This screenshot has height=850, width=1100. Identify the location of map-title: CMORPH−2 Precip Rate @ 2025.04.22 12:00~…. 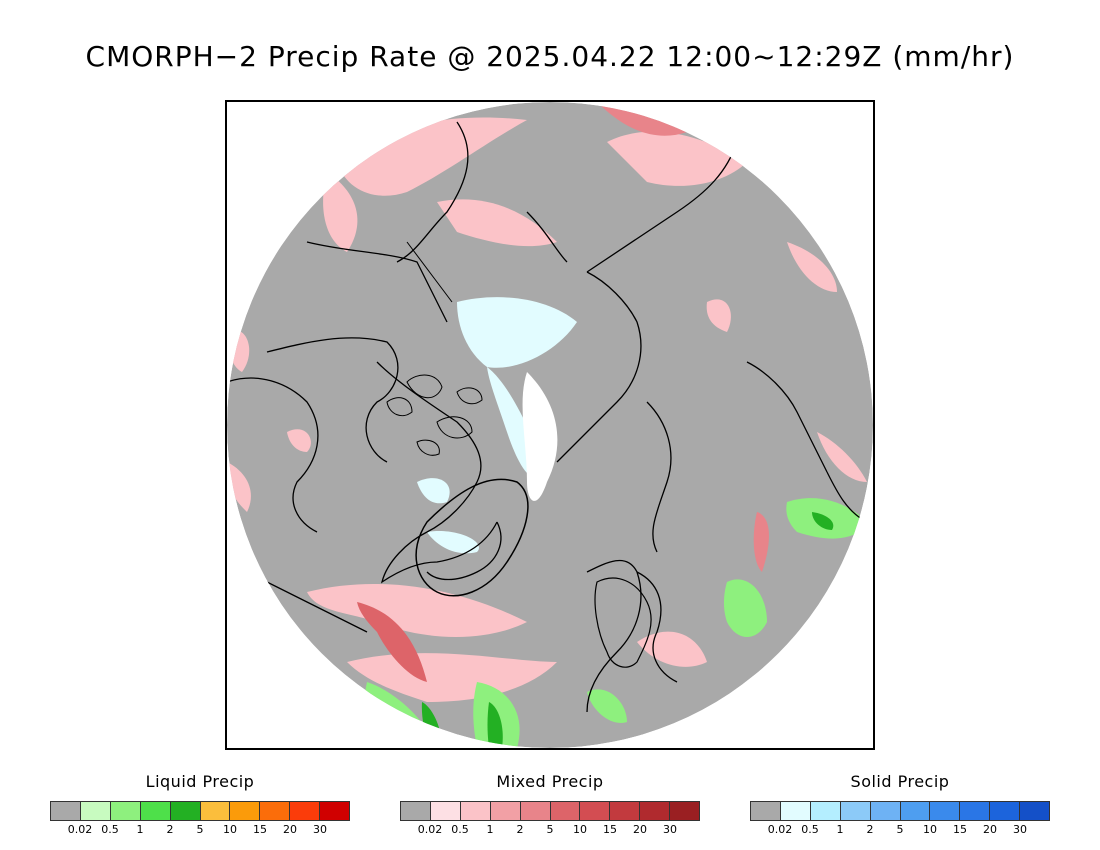
(550, 56).